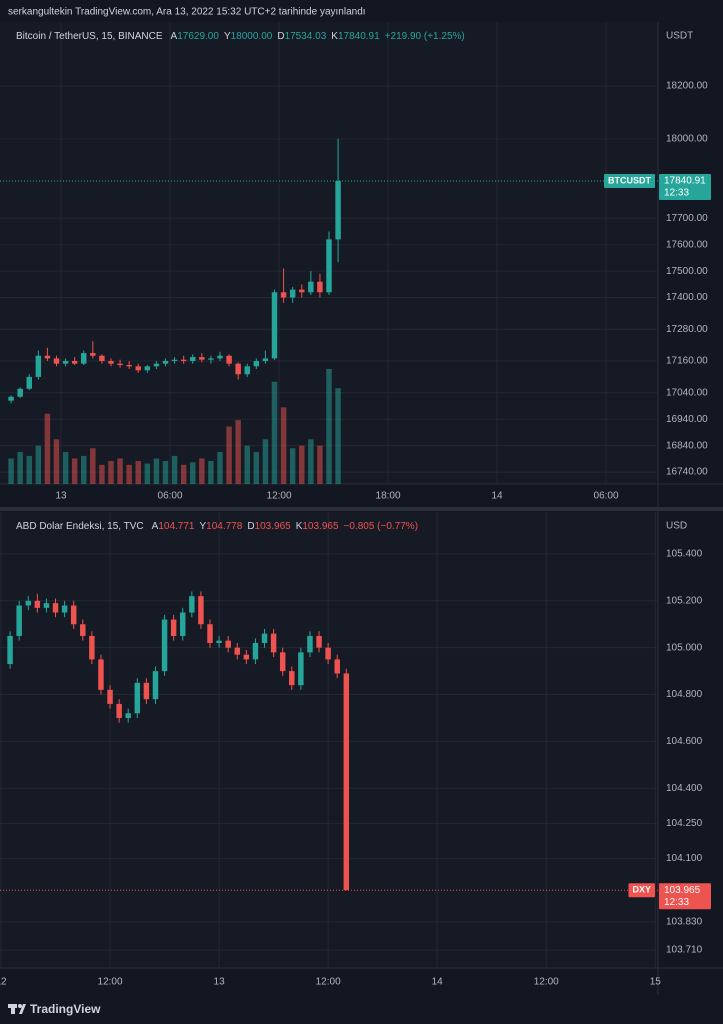 This screenshot has height=1024, width=723. Describe the element at coordinates (684, 823) in the screenshot. I see `y-tick-label: 104.250` at that location.